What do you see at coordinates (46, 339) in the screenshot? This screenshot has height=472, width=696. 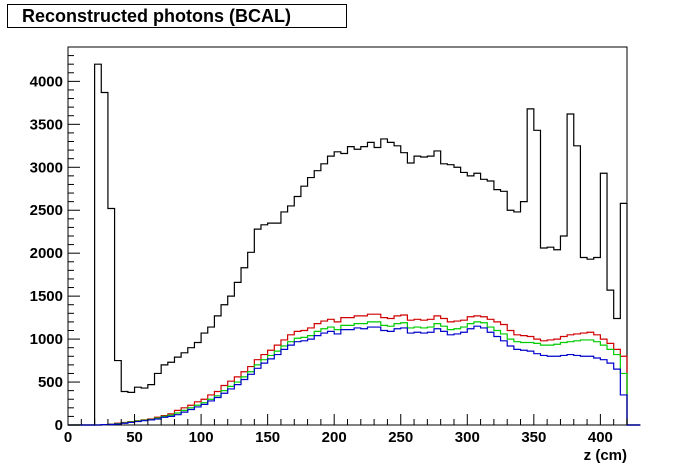 I see `y-tick-label: 1000` at bounding box center [46, 339].